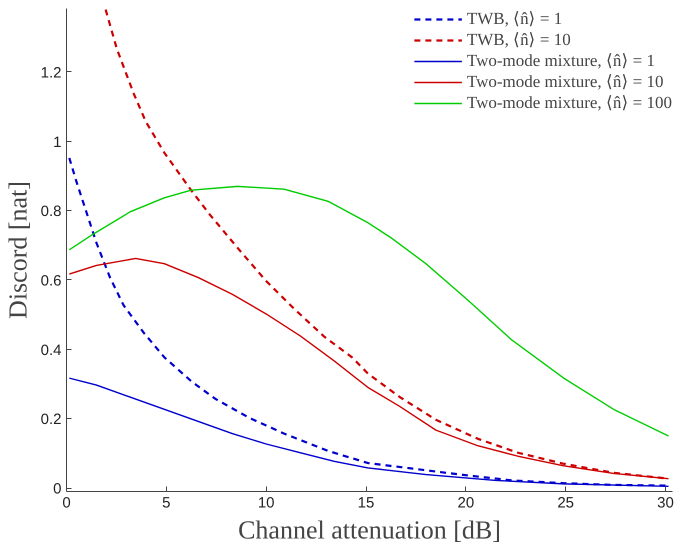 The image size is (680, 547). What do you see at coordinates (369, 530) in the screenshot?
I see `x-axis-title: Channel attenuation [dB]` at bounding box center [369, 530].